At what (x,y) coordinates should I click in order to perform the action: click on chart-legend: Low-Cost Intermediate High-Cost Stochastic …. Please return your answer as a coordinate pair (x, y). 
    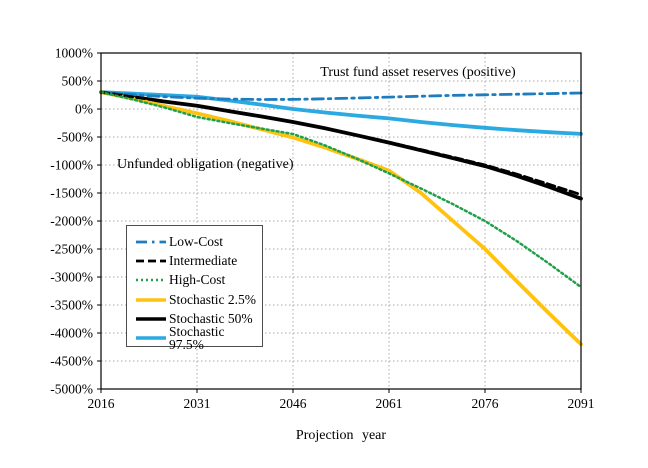
    Looking at the image, I should click on (194, 288).